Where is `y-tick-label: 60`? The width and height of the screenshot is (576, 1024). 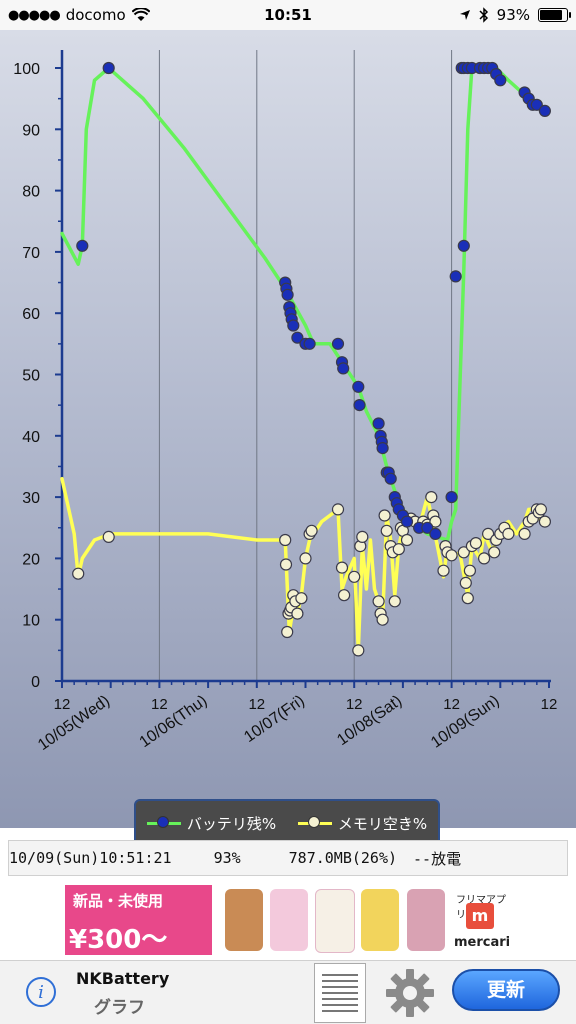 y-tick-label: 60 is located at coordinates (31, 314).